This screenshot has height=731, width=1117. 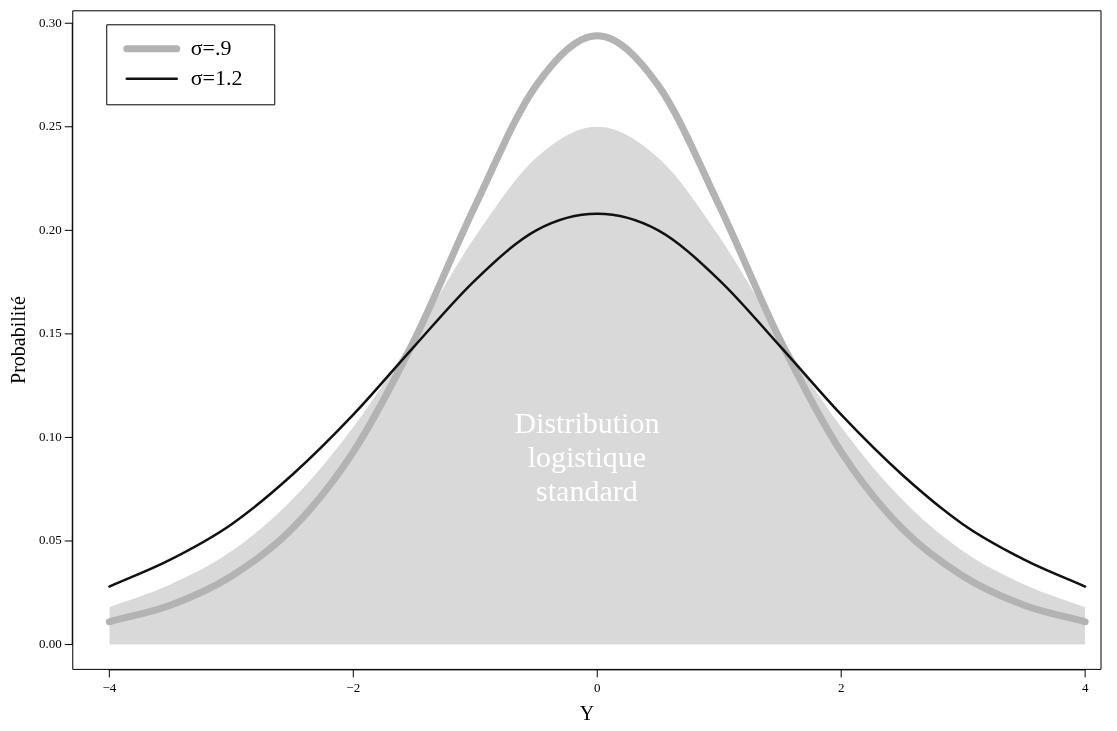 What do you see at coordinates (50, 643) in the screenshot?
I see `y-tick-label: 0.00` at bounding box center [50, 643].